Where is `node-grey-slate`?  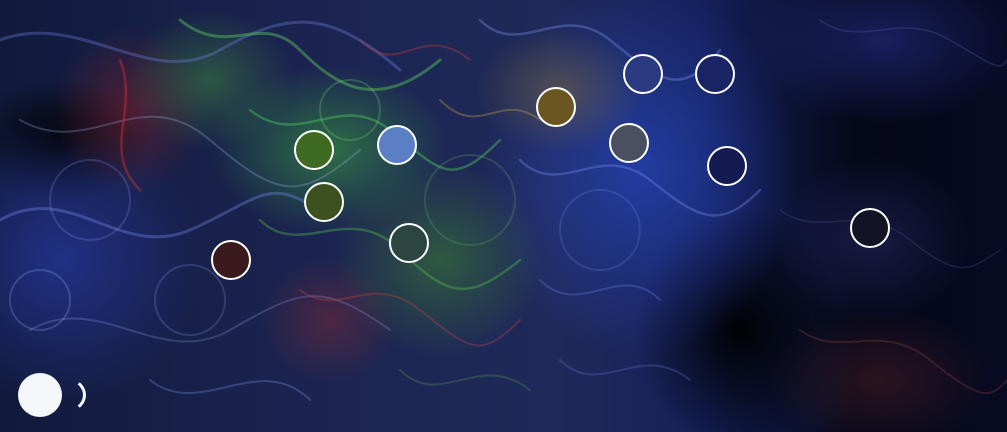 node-grey-slate is located at coordinates (629, 143).